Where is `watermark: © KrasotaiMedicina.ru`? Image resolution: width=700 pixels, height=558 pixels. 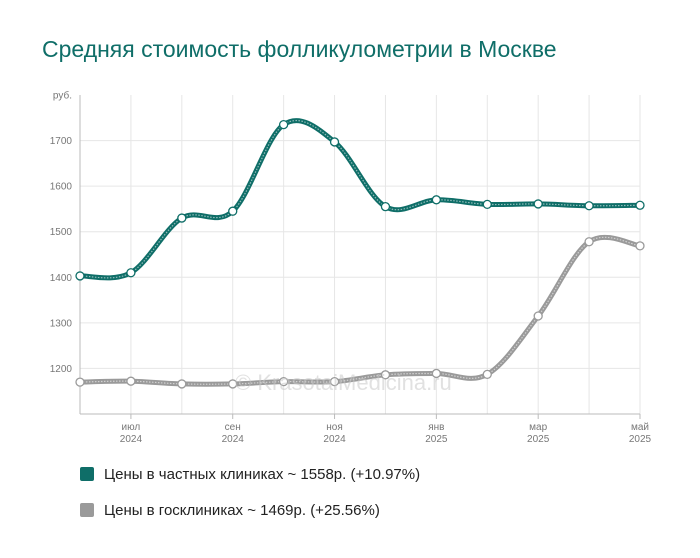
watermark: © KrasotaiMedicina.ru is located at coordinates (343, 382).